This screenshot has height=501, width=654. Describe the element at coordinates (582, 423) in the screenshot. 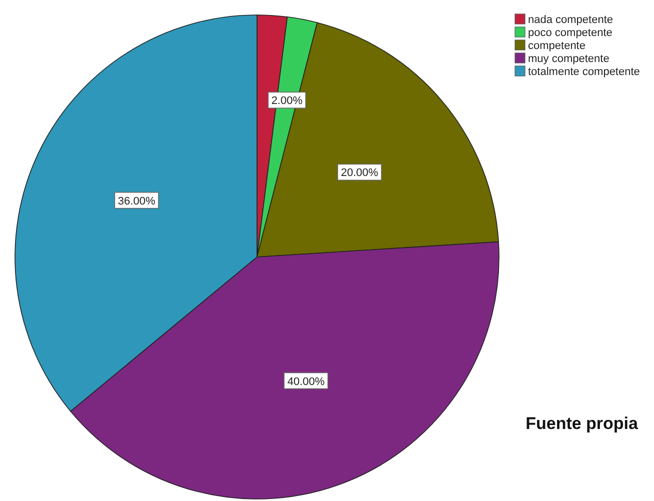

I see `source-note: Fuente propia` at that location.